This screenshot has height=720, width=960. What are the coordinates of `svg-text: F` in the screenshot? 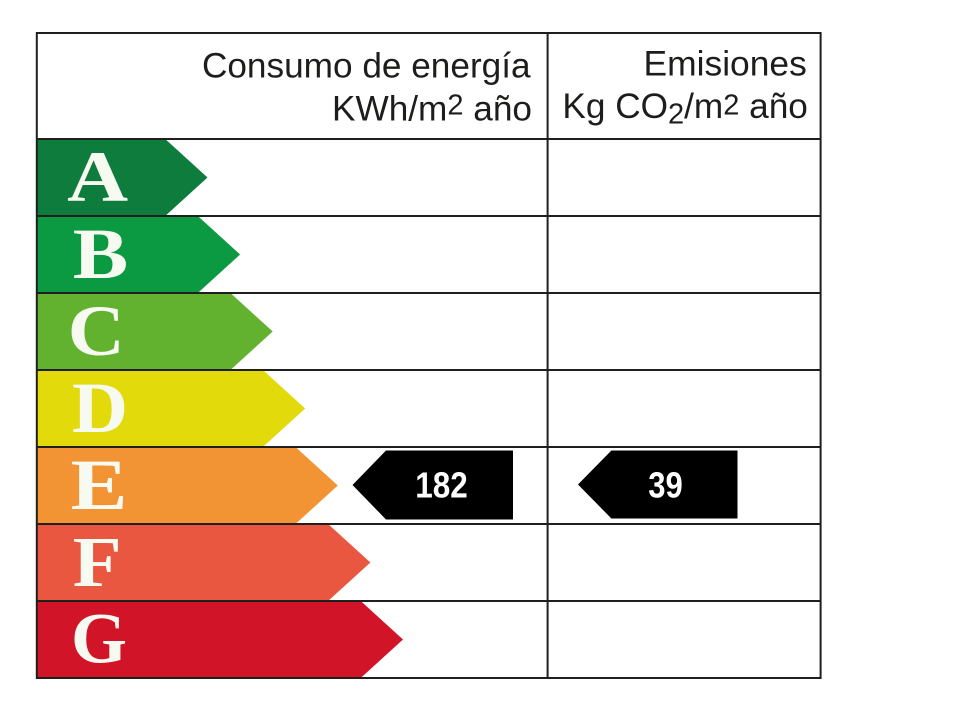 It's located at (97, 562).